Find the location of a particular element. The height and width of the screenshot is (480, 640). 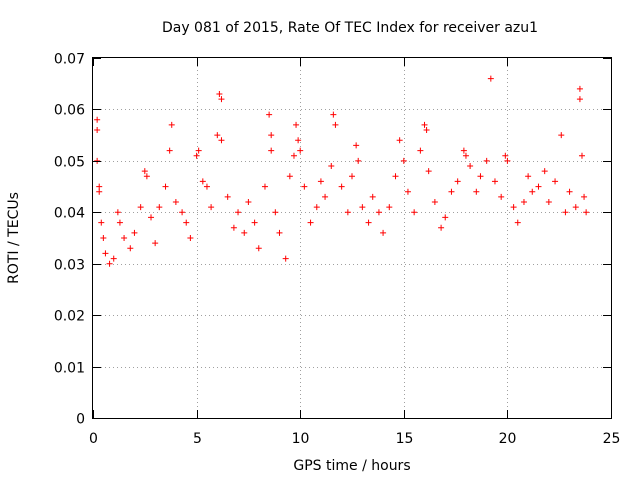

y-tick-label: 0.03 is located at coordinates (69, 266).